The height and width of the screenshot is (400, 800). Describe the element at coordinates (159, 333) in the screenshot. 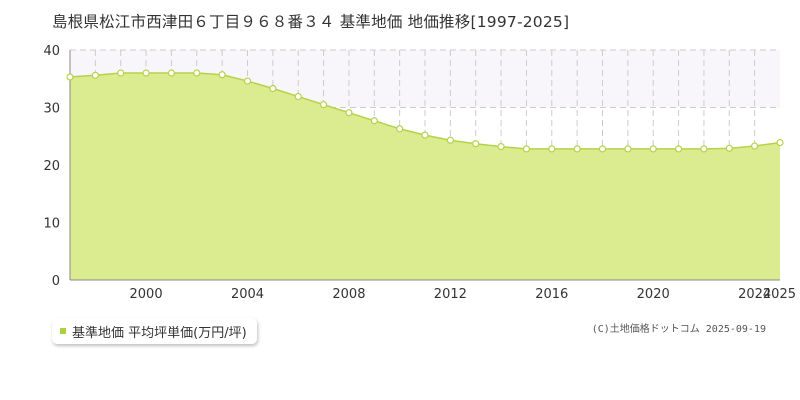

I see `legend-label: 基準地価 平均坪単価(万円/坪)` at that location.